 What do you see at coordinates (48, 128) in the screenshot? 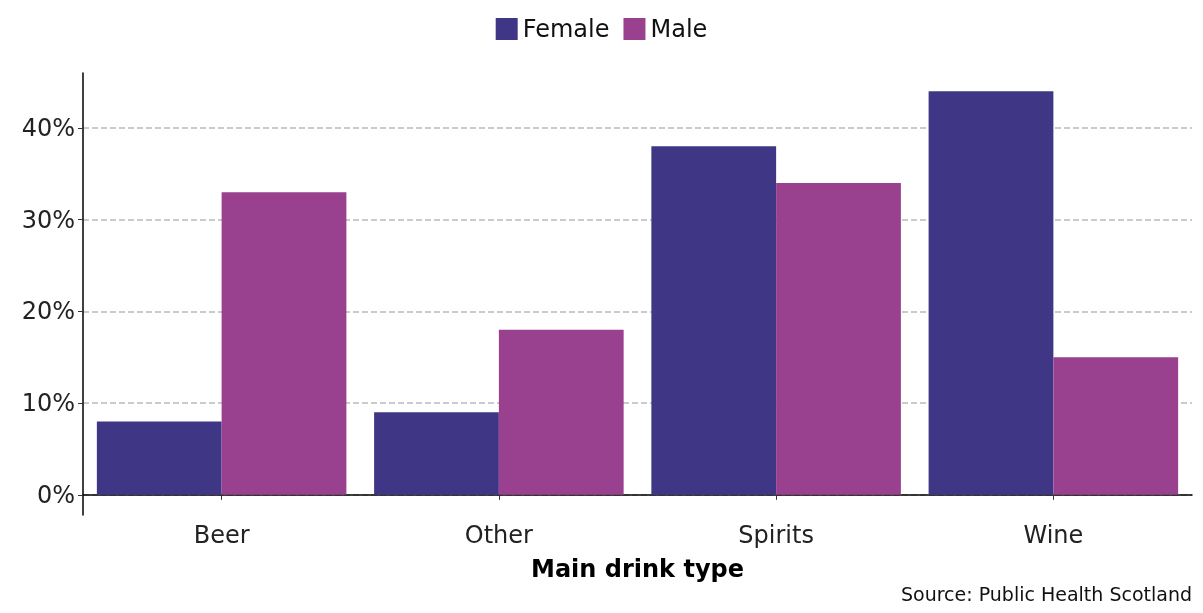
I see `y-tick-label: 40%` at bounding box center [48, 128].